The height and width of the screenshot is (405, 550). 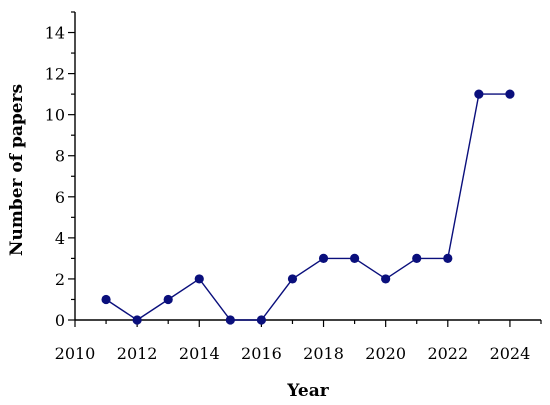 What do you see at coordinates (261, 353) in the screenshot?
I see `x-tick-label: 2016` at bounding box center [261, 353].